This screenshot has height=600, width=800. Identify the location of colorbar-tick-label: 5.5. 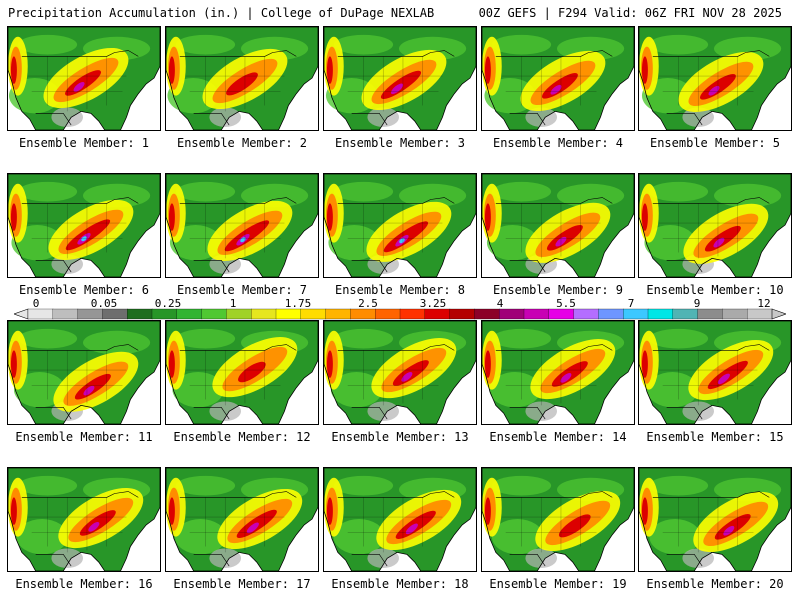
(566, 303).